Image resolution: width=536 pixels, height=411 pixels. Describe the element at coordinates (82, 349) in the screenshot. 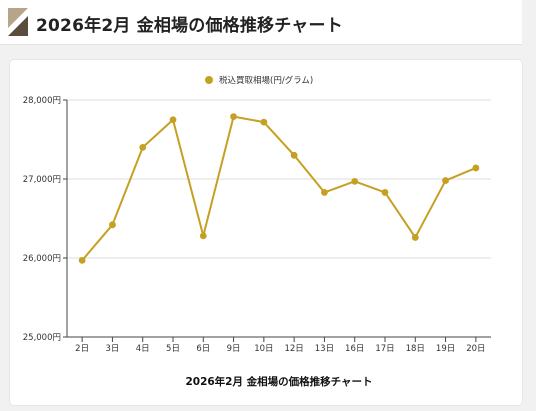

I see `x-tick-label: 2日` at that location.